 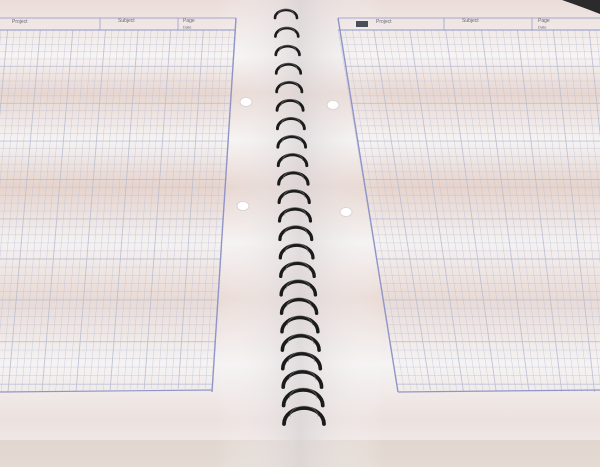 I want to click on right-subject-label: Subject, so click(x=470, y=21).